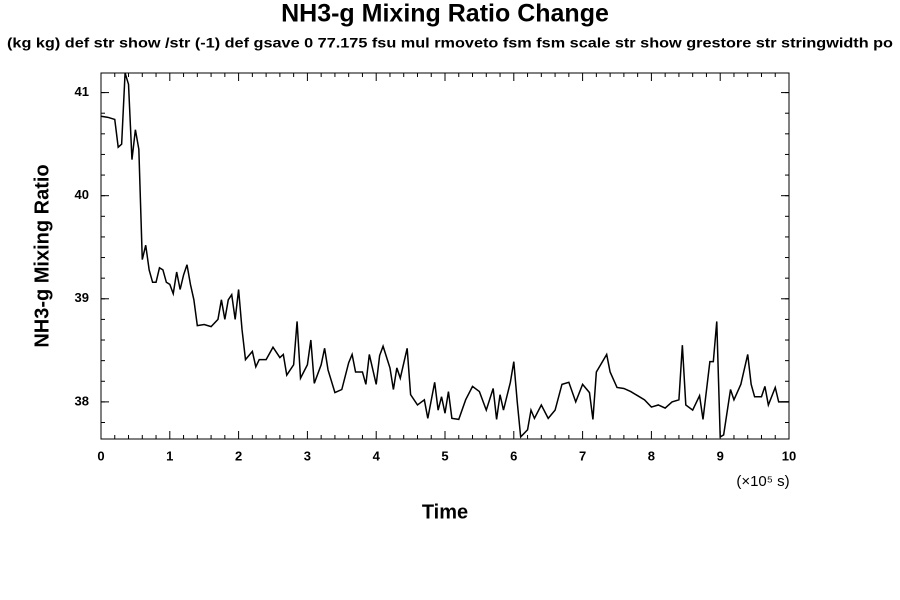 The image size is (900, 600). Describe the element at coordinates (100, 455) in the screenshot. I see `x-tick-label: 0` at that location.